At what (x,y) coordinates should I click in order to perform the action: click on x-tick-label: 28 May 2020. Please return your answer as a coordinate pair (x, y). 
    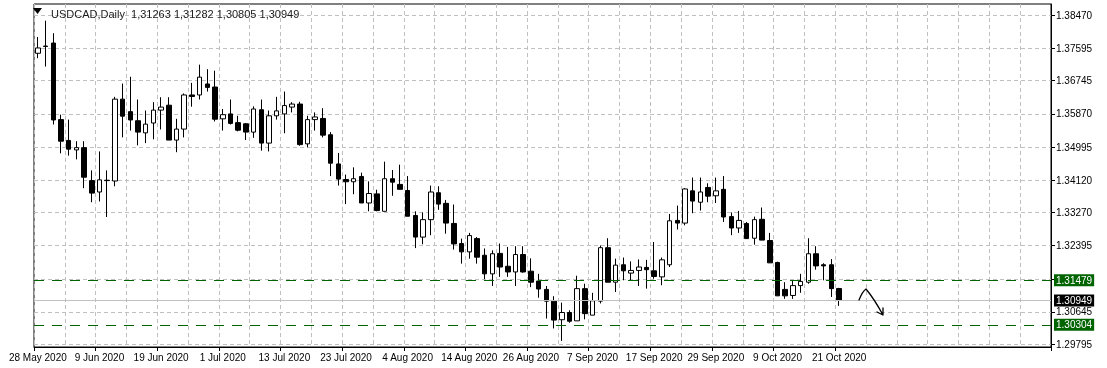
    Looking at the image, I should click on (38, 357).